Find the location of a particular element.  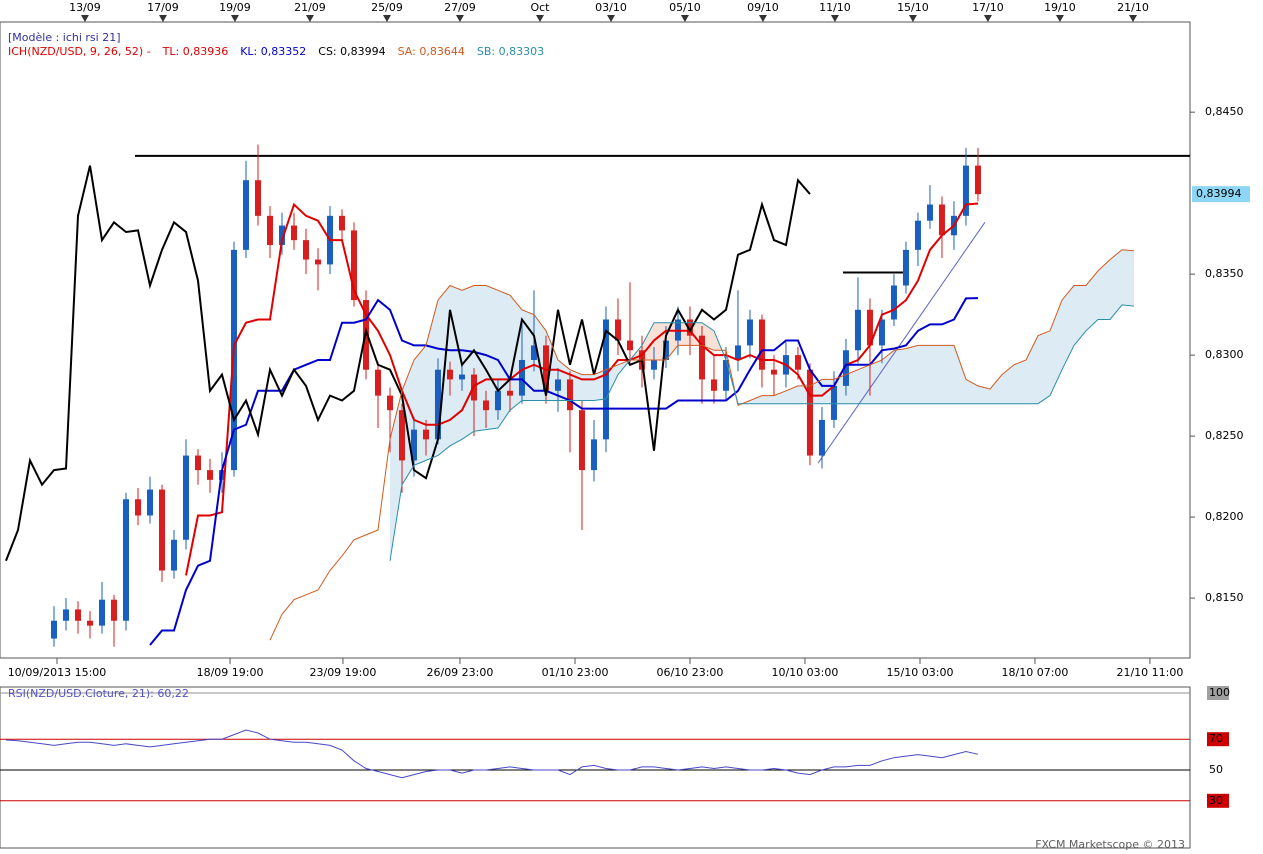

y-tick-label: 0,8250 is located at coordinates (1224, 435).